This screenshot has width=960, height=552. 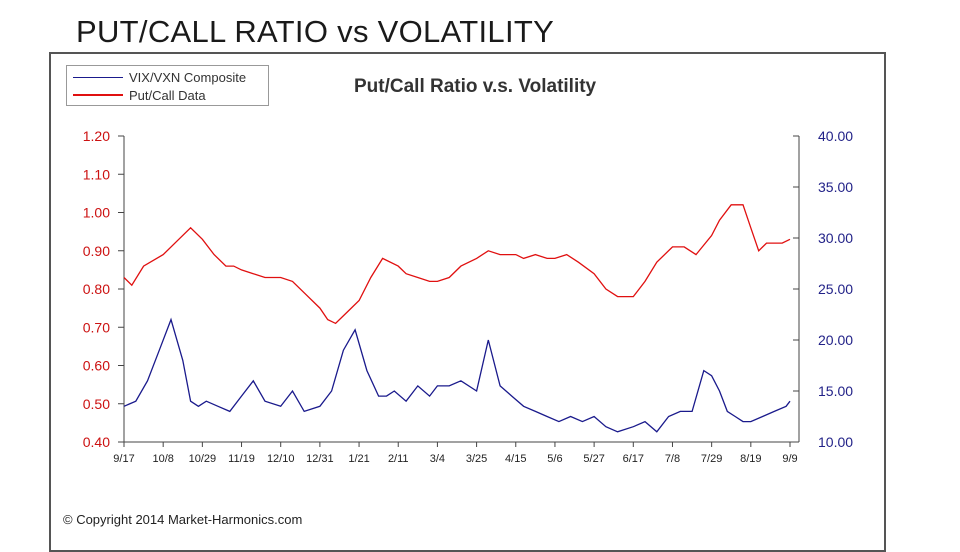 I want to click on legend-swatch-vix, so click(x=98, y=77).